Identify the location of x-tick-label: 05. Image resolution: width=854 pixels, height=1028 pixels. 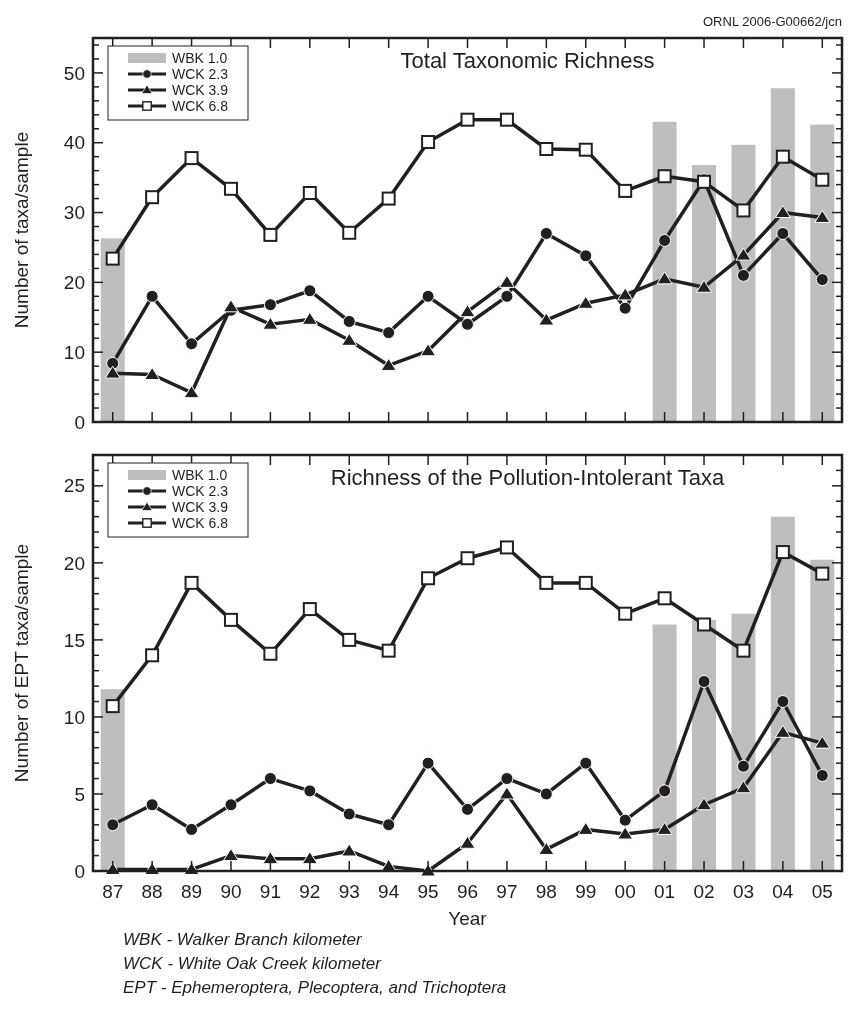
(822, 891).